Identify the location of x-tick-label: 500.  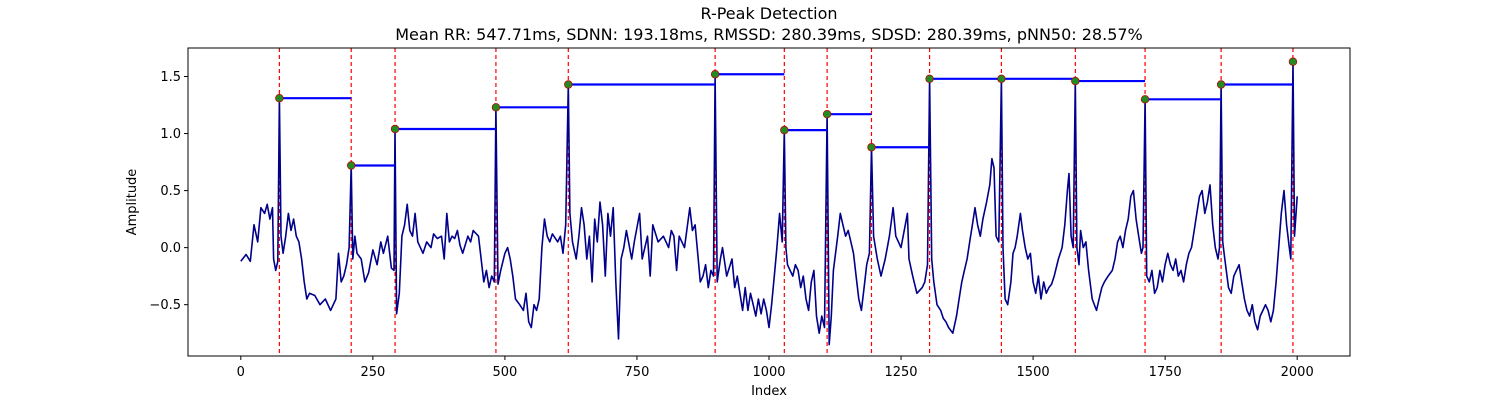
(504, 372).